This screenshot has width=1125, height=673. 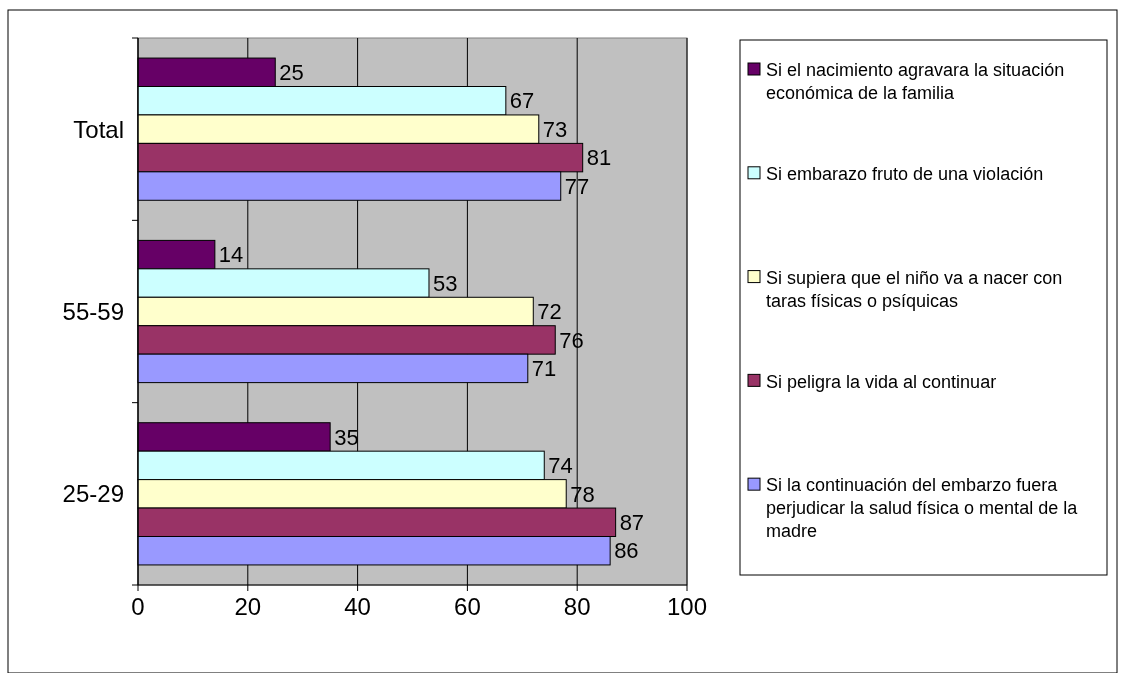 I want to click on x-tick-label: 80, so click(x=577, y=606).